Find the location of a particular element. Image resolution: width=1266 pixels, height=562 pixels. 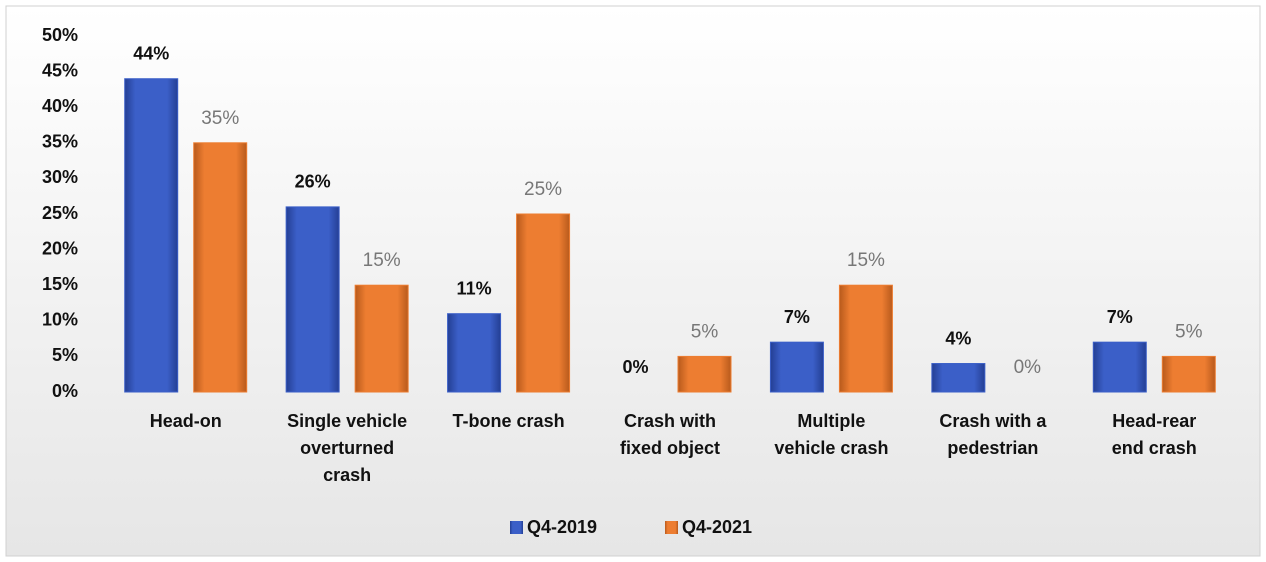

x-tick-label: Head-rear end crash is located at coordinates (1154, 434).